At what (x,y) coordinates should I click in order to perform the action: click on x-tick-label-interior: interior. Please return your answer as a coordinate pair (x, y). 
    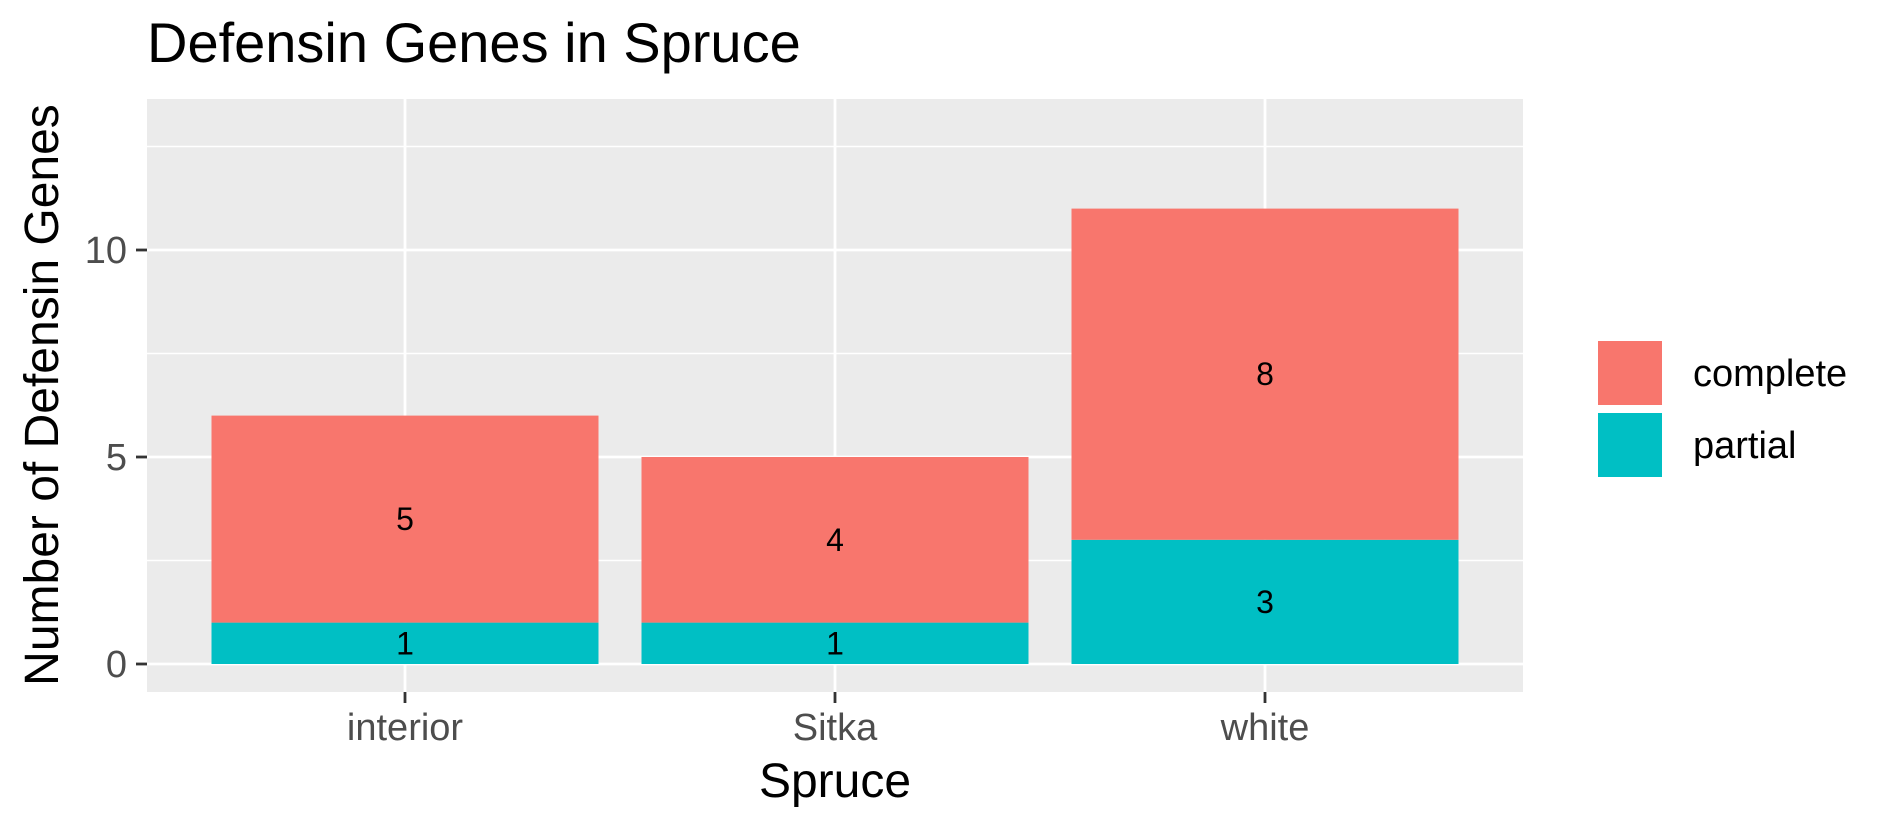
    Looking at the image, I should click on (405, 728).